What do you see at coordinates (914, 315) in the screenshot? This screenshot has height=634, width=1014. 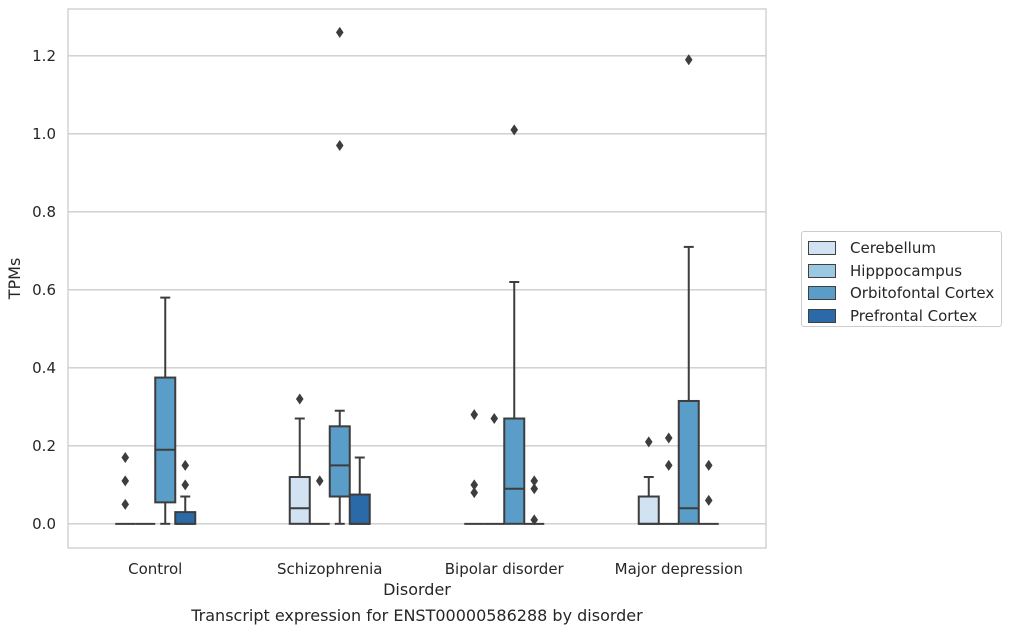 I see `legend-label: Prefrontal Cortex` at bounding box center [914, 315].